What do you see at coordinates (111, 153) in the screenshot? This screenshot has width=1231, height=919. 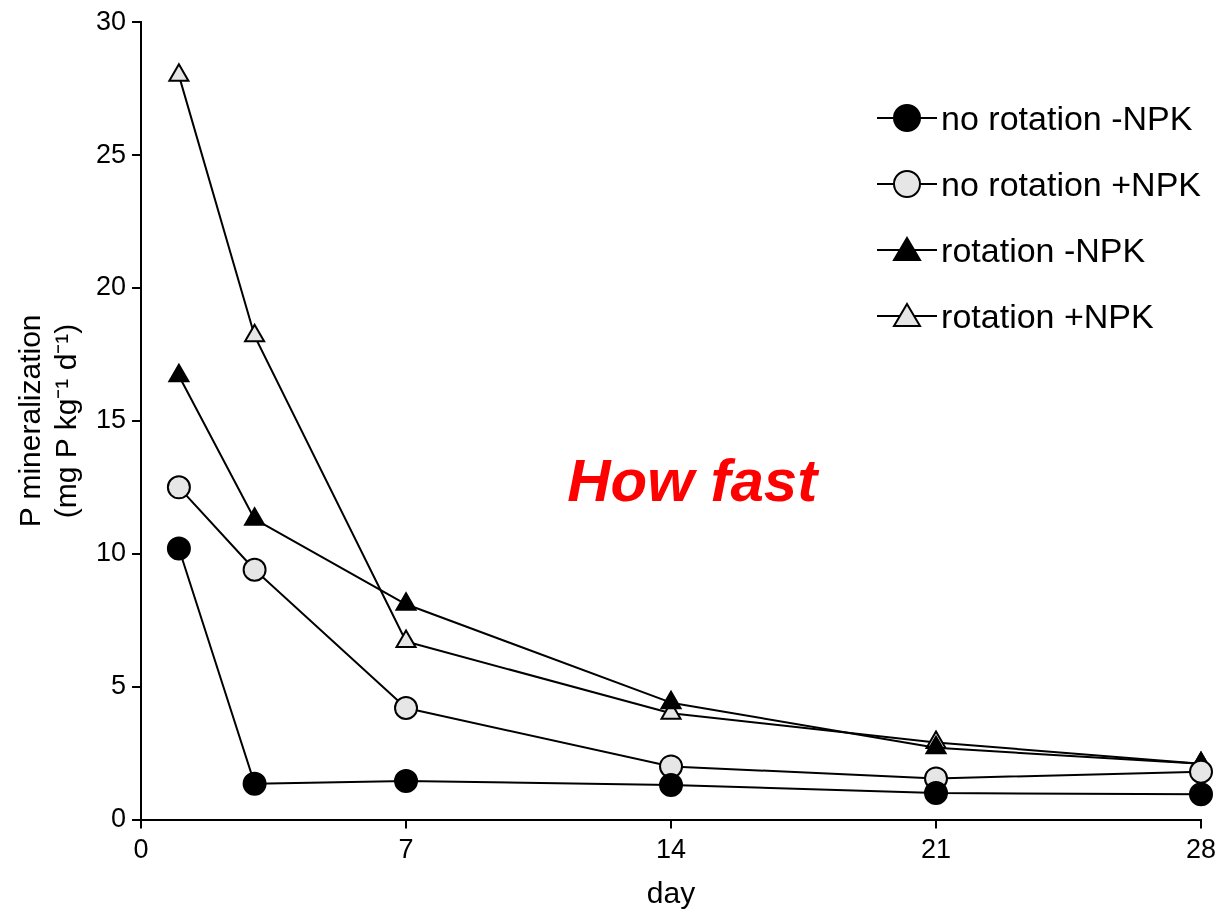 I see `y-tick-label: 25` at bounding box center [111, 153].